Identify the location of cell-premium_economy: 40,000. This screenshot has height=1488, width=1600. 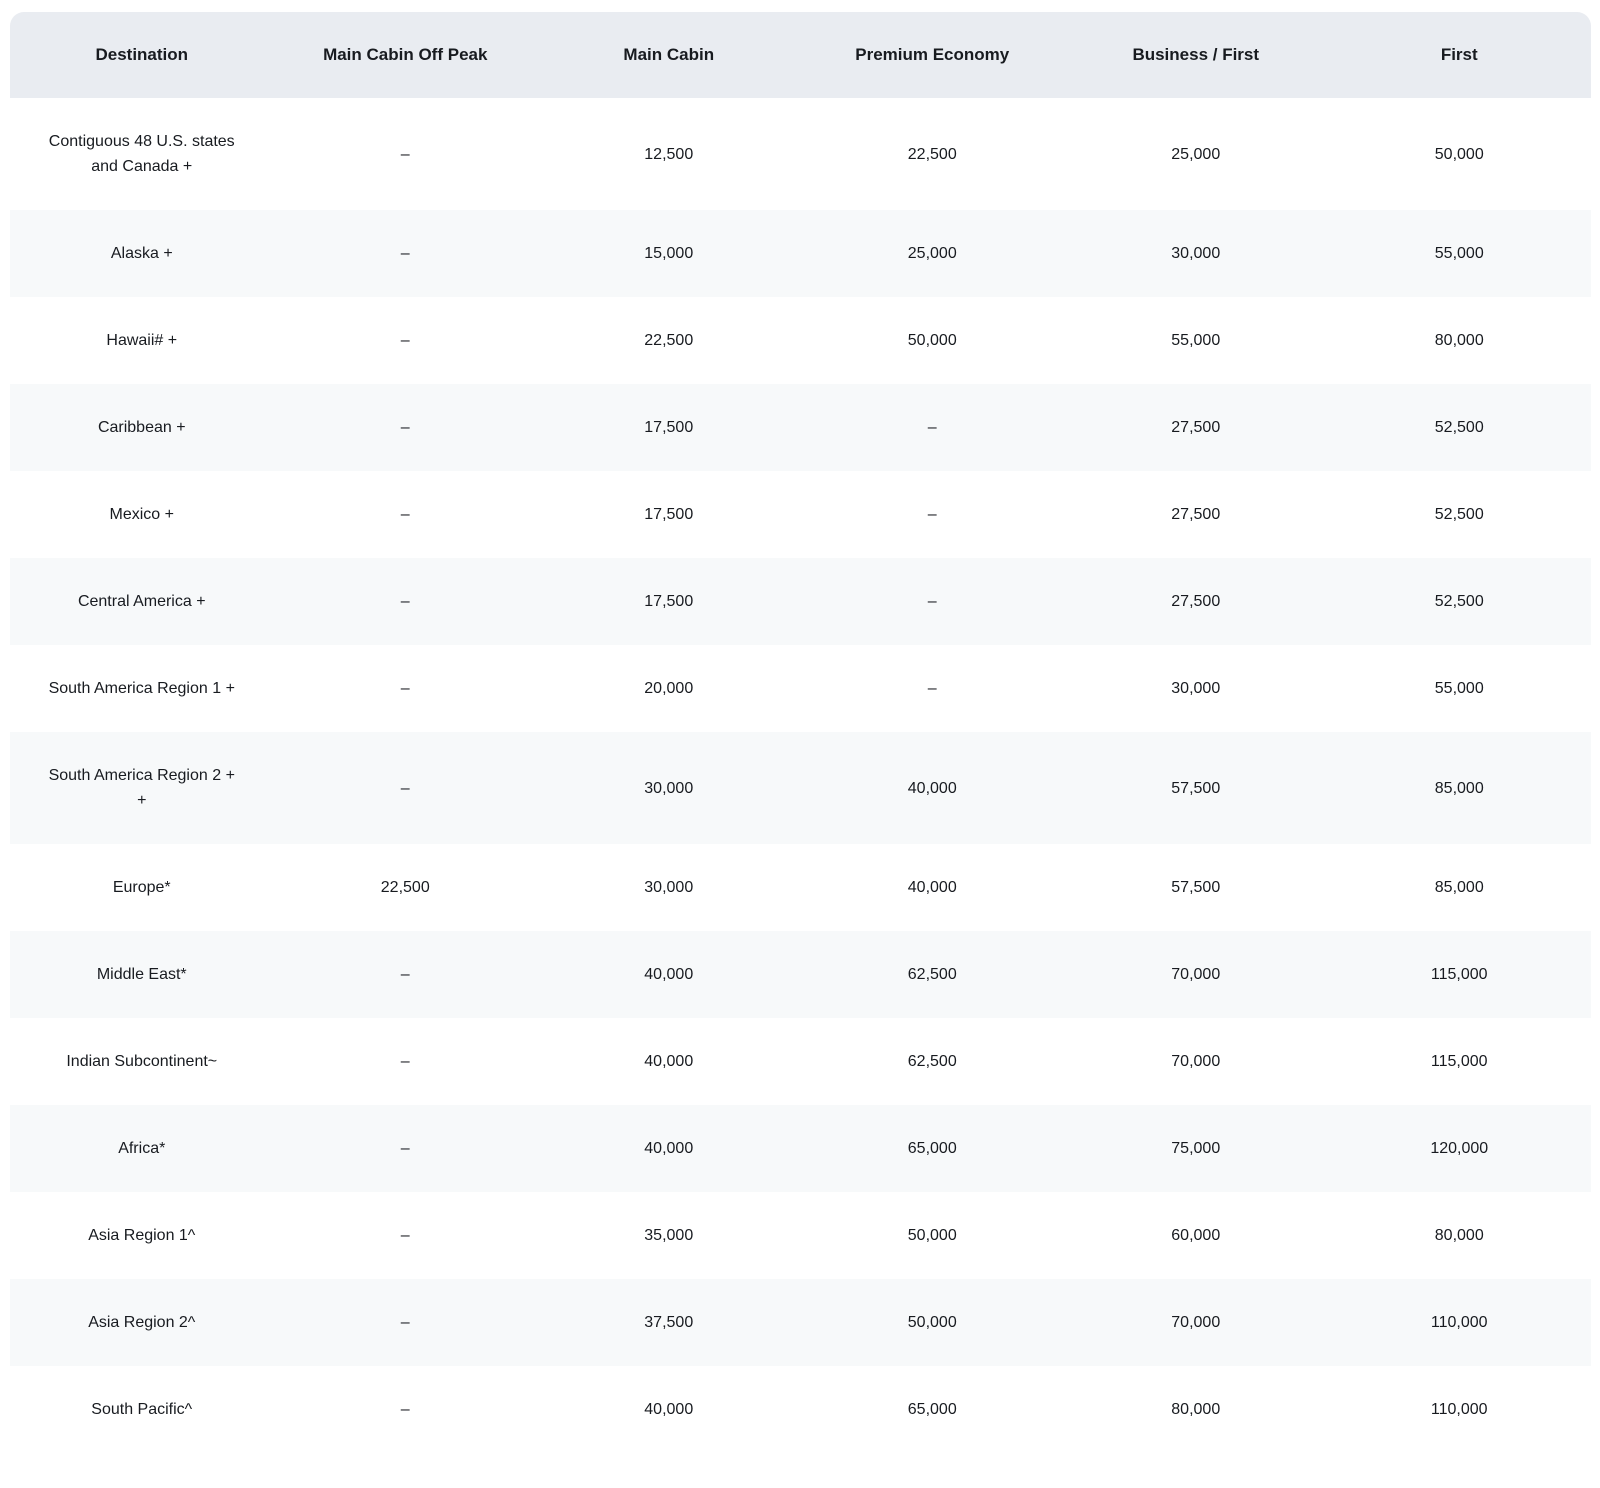
(932, 788).